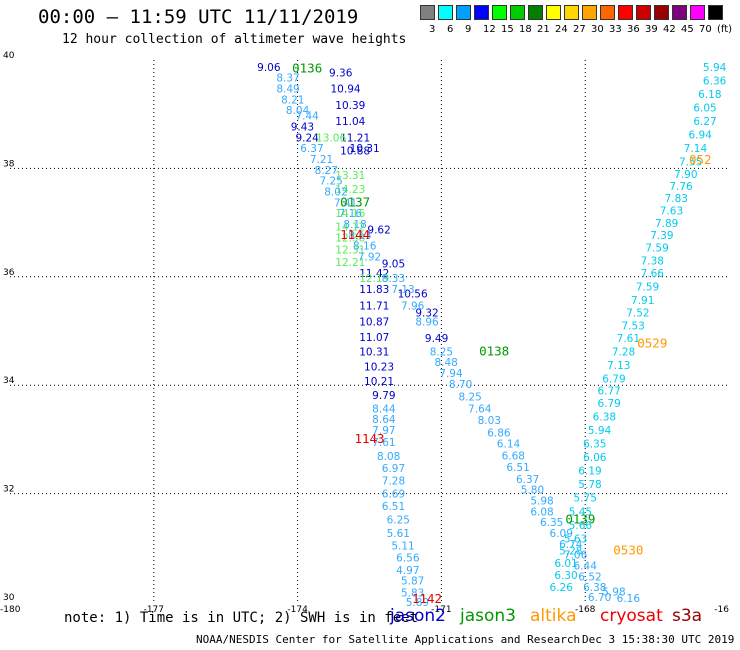 This screenshot has width=740, height=650. What do you see at coordinates (589, 577) in the screenshot?
I see `data-point-track-west: 6.52` at bounding box center [589, 577].